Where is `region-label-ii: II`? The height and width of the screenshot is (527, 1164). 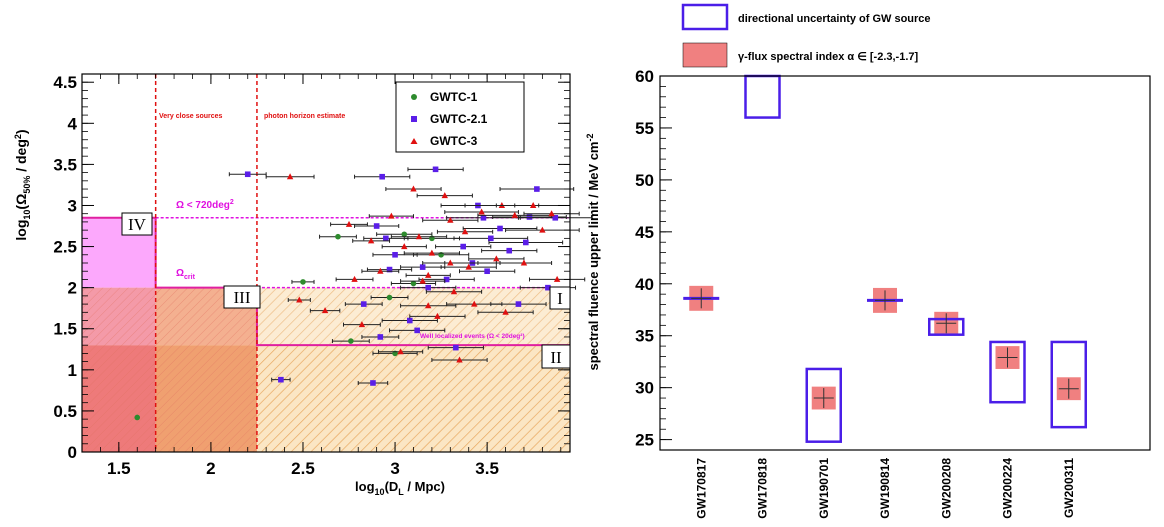 region-label-ii: II is located at coordinates (556, 356).